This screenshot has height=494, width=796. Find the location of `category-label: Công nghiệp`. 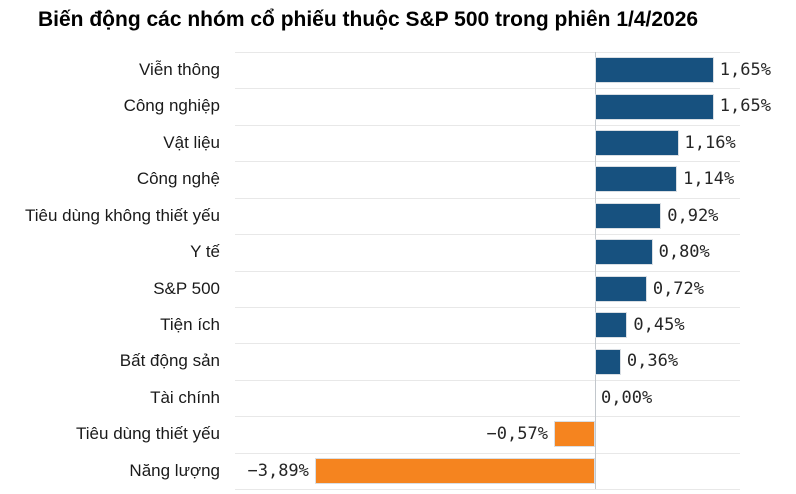

category-label: Công nghiệp is located at coordinates (171, 106).